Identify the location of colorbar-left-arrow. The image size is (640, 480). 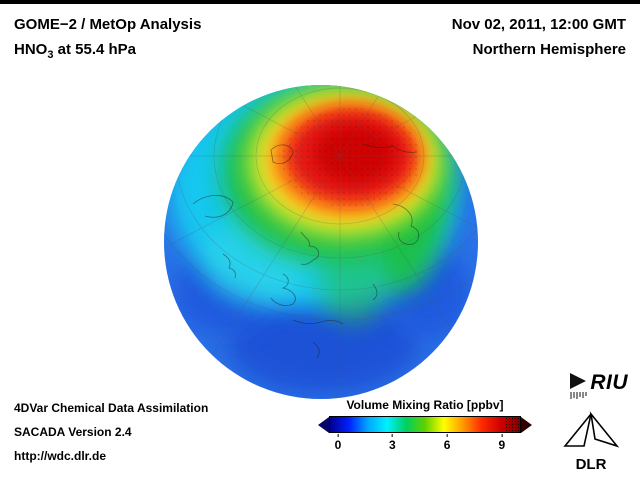
(323, 424).